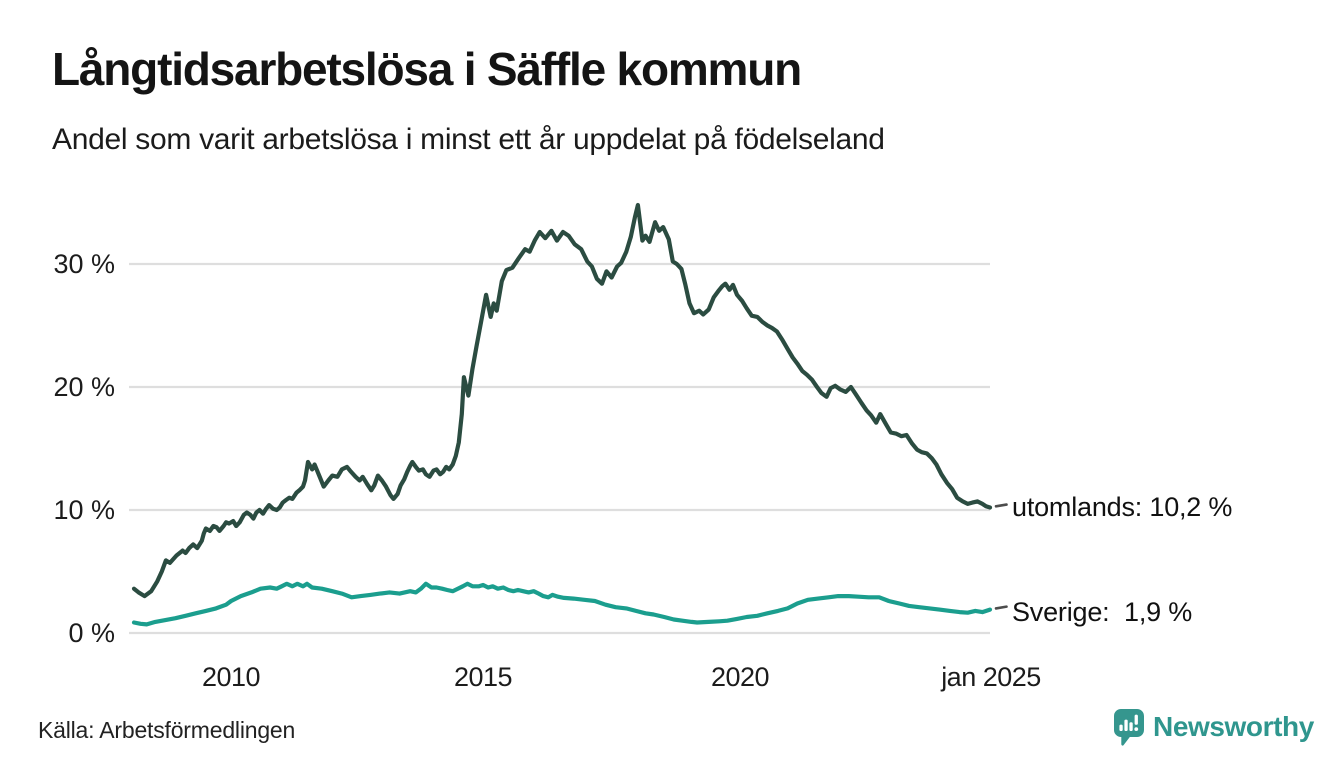  Describe the element at coordinates (1102, 612) in the screenshot. I see `series-end-label-sverige: Sverige: 1,9 %` at that location.